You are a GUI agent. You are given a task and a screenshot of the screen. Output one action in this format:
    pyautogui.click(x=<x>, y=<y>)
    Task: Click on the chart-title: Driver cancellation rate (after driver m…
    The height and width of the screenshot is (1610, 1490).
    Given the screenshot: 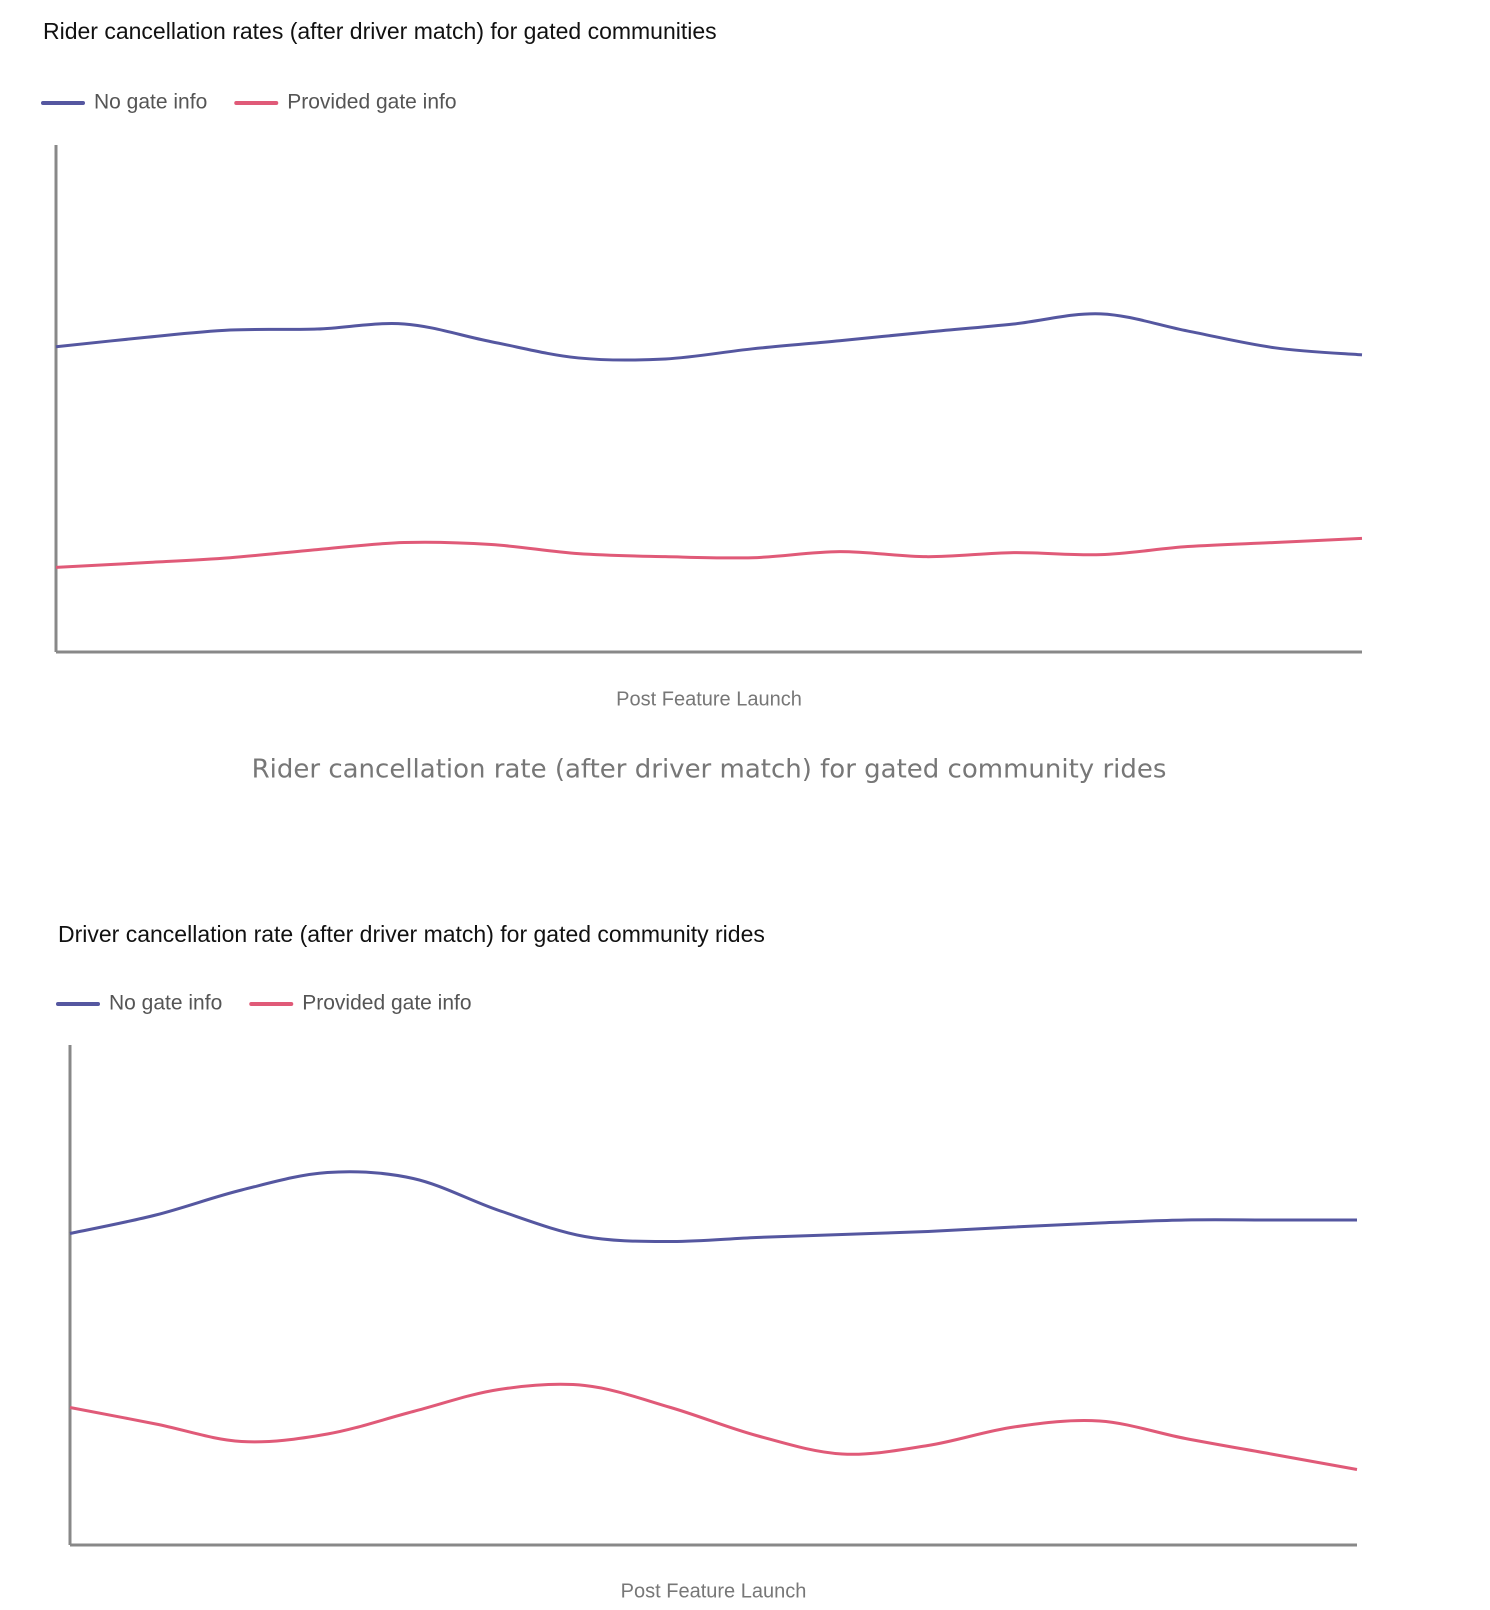 What is the action you would take?
    pyautogui.click(x=411, y=934)
    